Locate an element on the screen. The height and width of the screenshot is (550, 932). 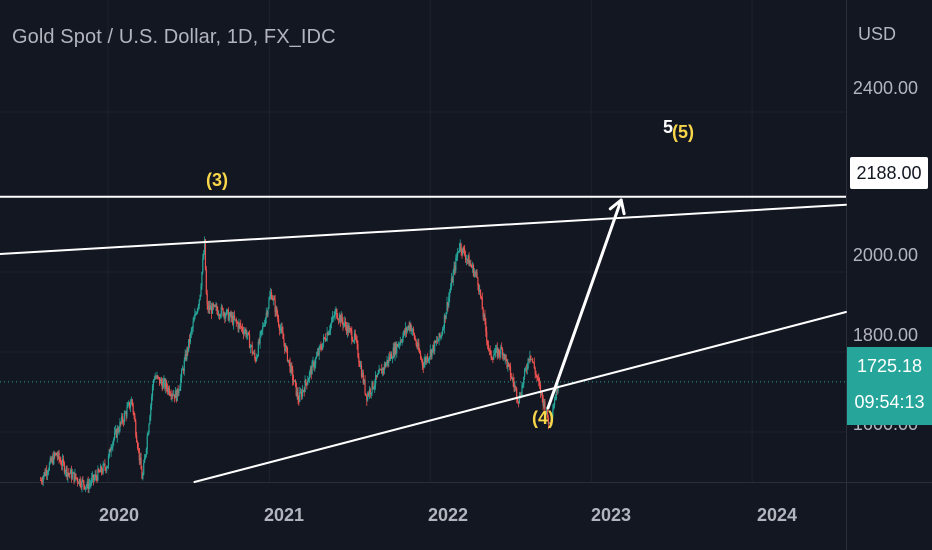
projection-arrow is located at coordinates (584, 304).